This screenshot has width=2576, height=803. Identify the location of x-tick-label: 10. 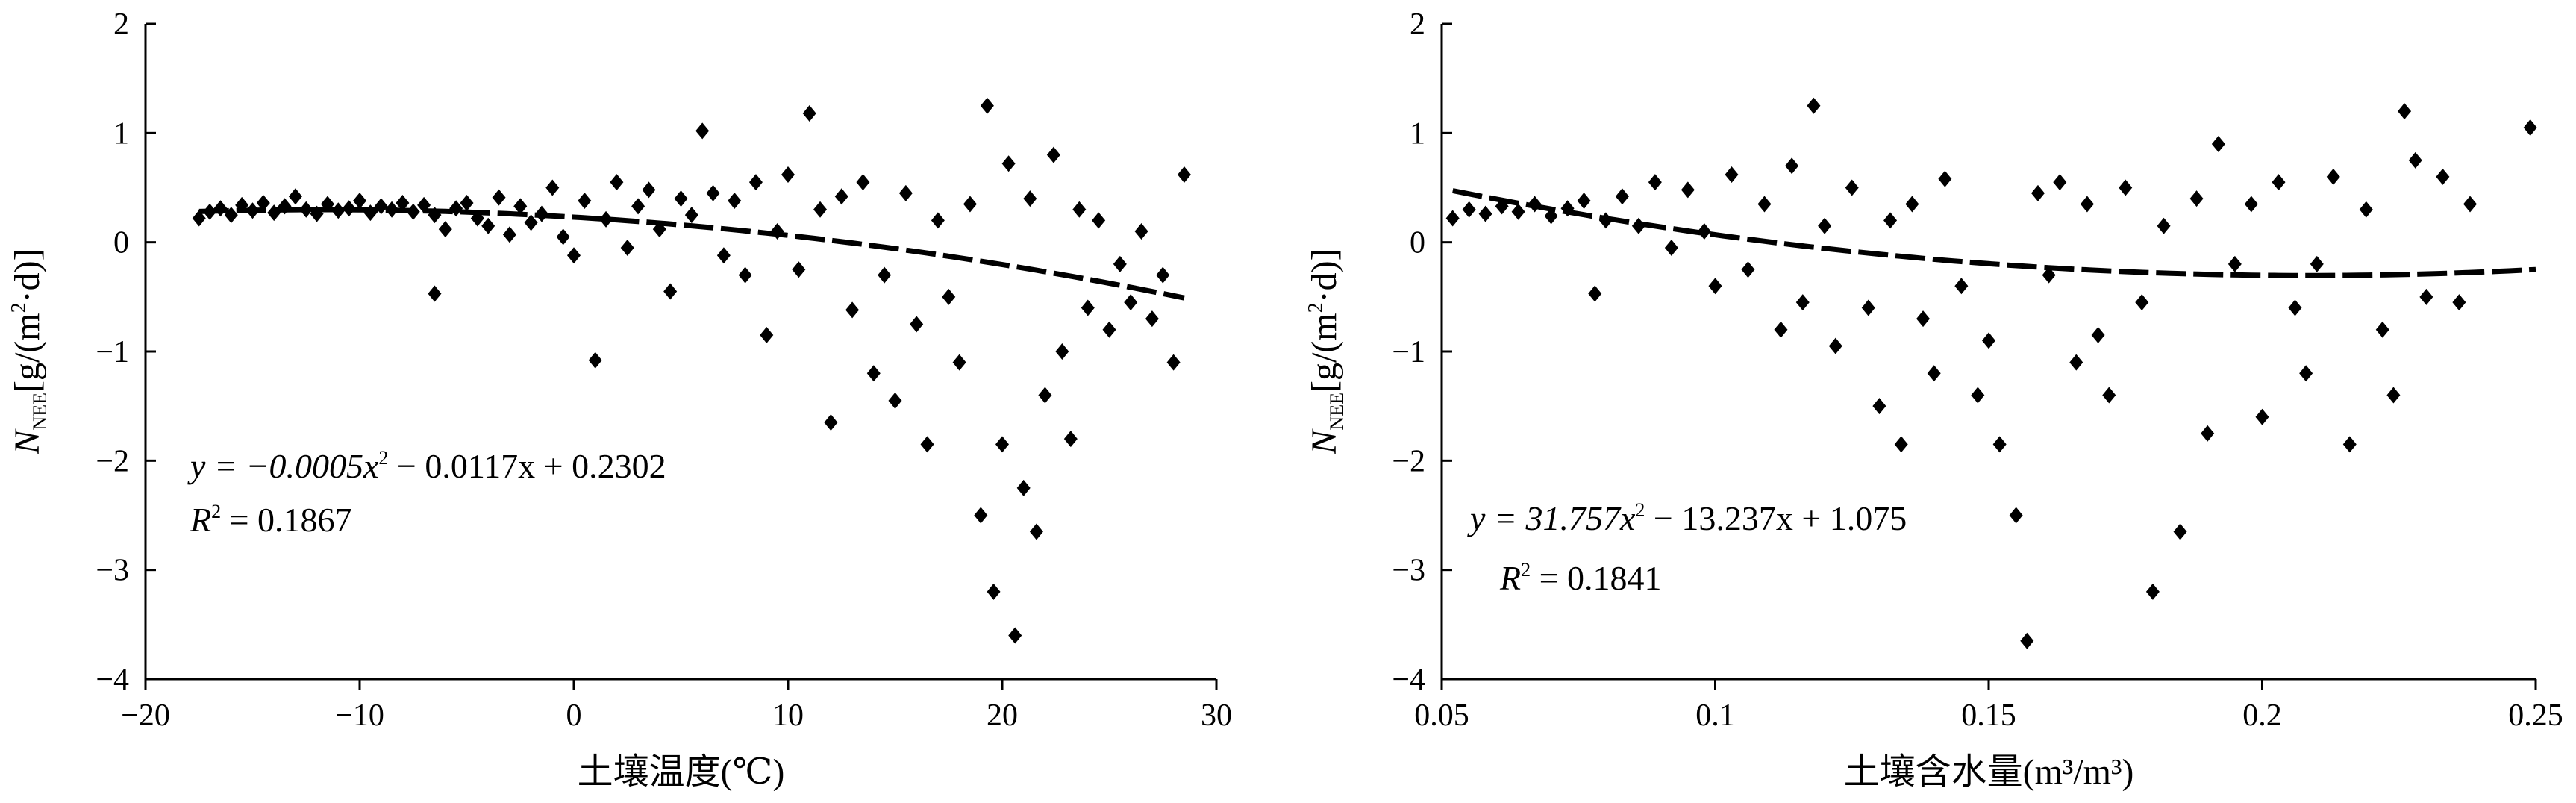
(788, 716).